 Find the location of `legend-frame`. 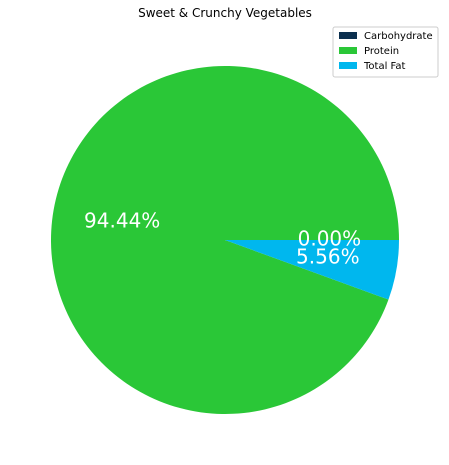

legend-frame is located at coordinates (385, 52).